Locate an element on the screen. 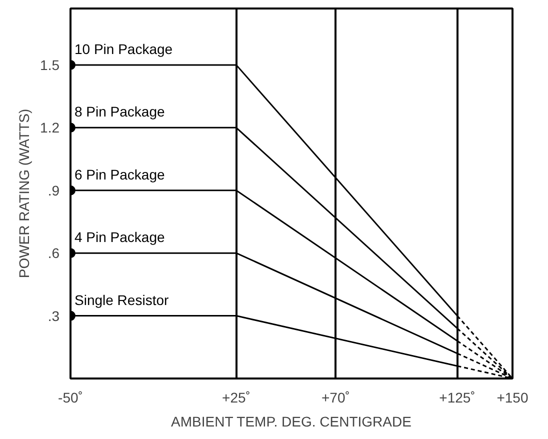  x-tick-label: +25˚ is located at coordinates (236, 398).